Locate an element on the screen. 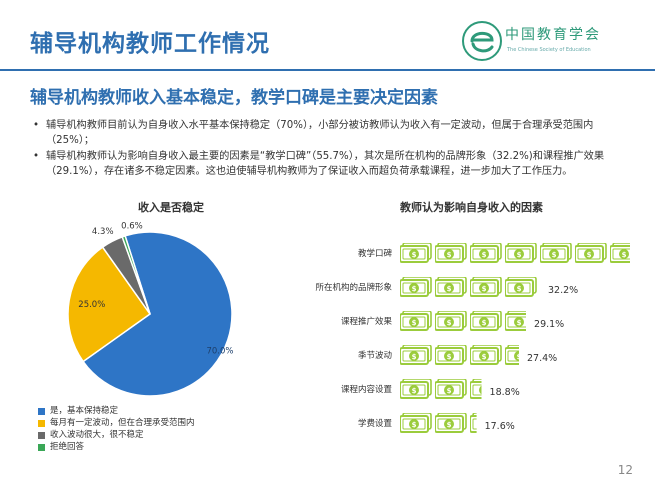 Image resolution: width=655 pixels, height=491 pixels. slide-subtitle: 辅导机构教师收入基本稳定，教学口碑是主要决定因素 is located at coordinates (234, 98).